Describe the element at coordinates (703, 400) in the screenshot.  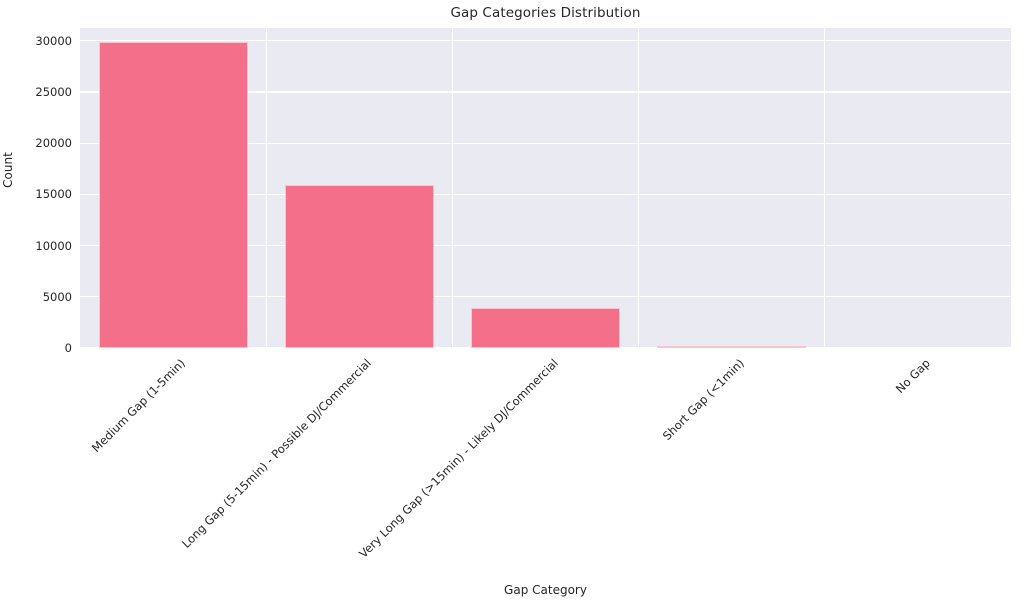
I see `x-tick-label: Short Gap (<1min)` at that location.